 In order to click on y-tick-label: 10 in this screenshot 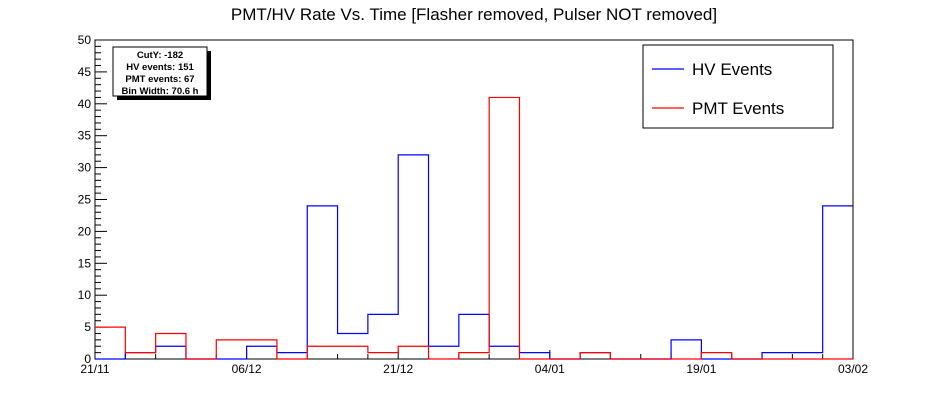, I will do `click(85, 295)`.